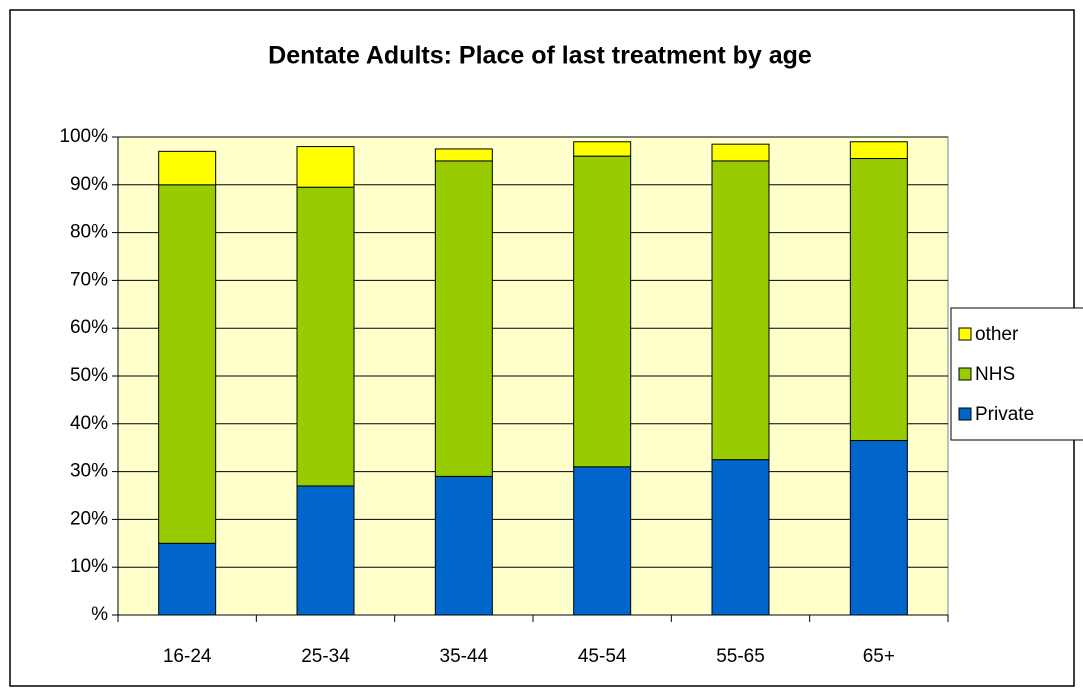 This screenshot has width=1083, height=693. What do you see at coordinates (99, 614) in the screenshot?
I see `y-tick-label: %` at bounding box center [99, 614].